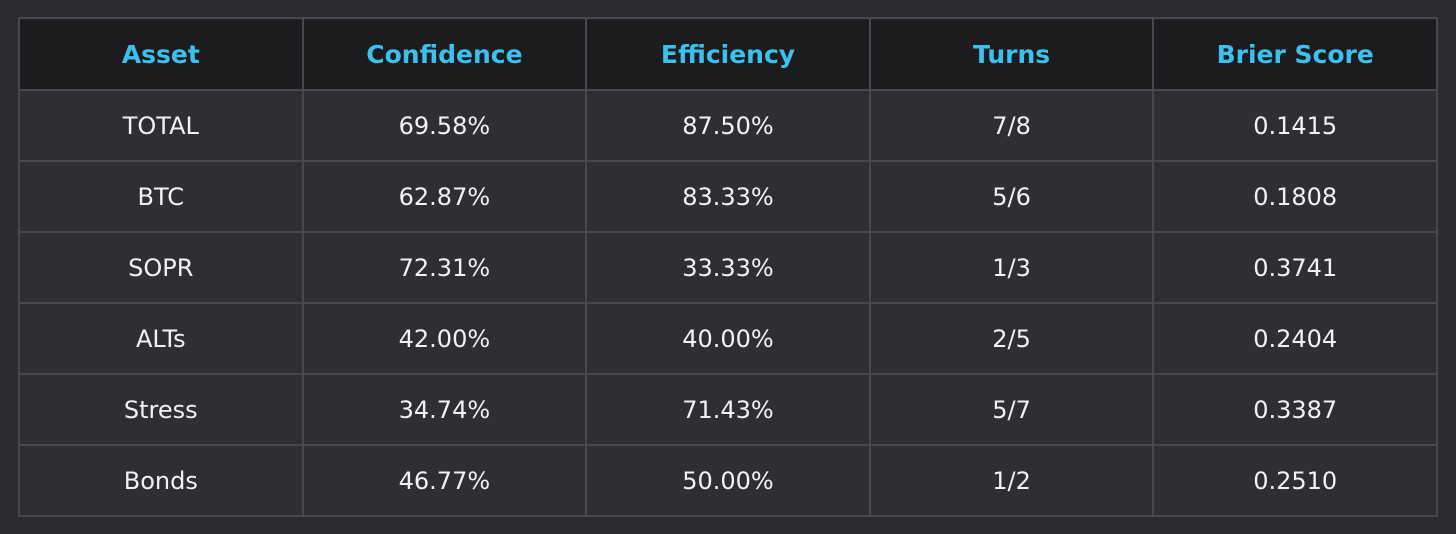  I want to click on cell-brier-score: 0.1808, so click(1295, 196).